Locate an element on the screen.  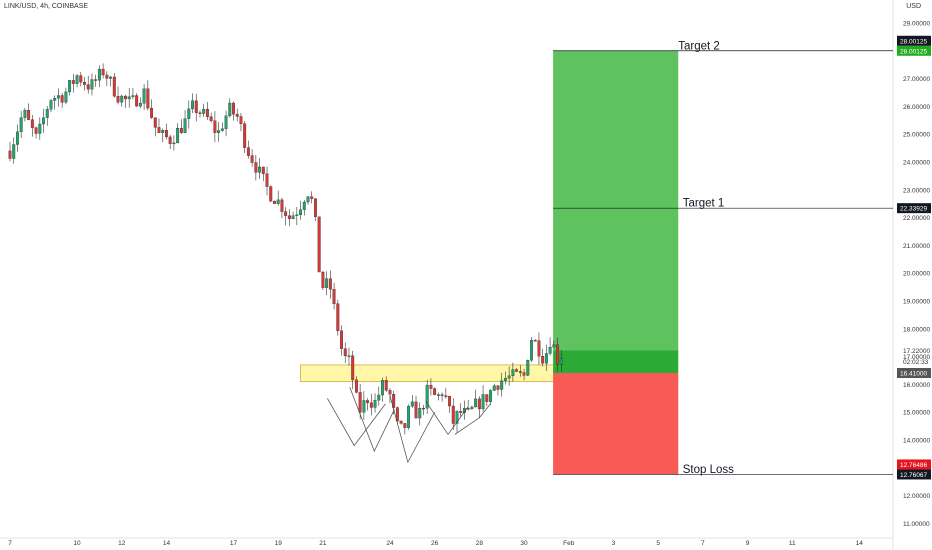
x-tick-label: 17 is located at coordinates (234, 543).